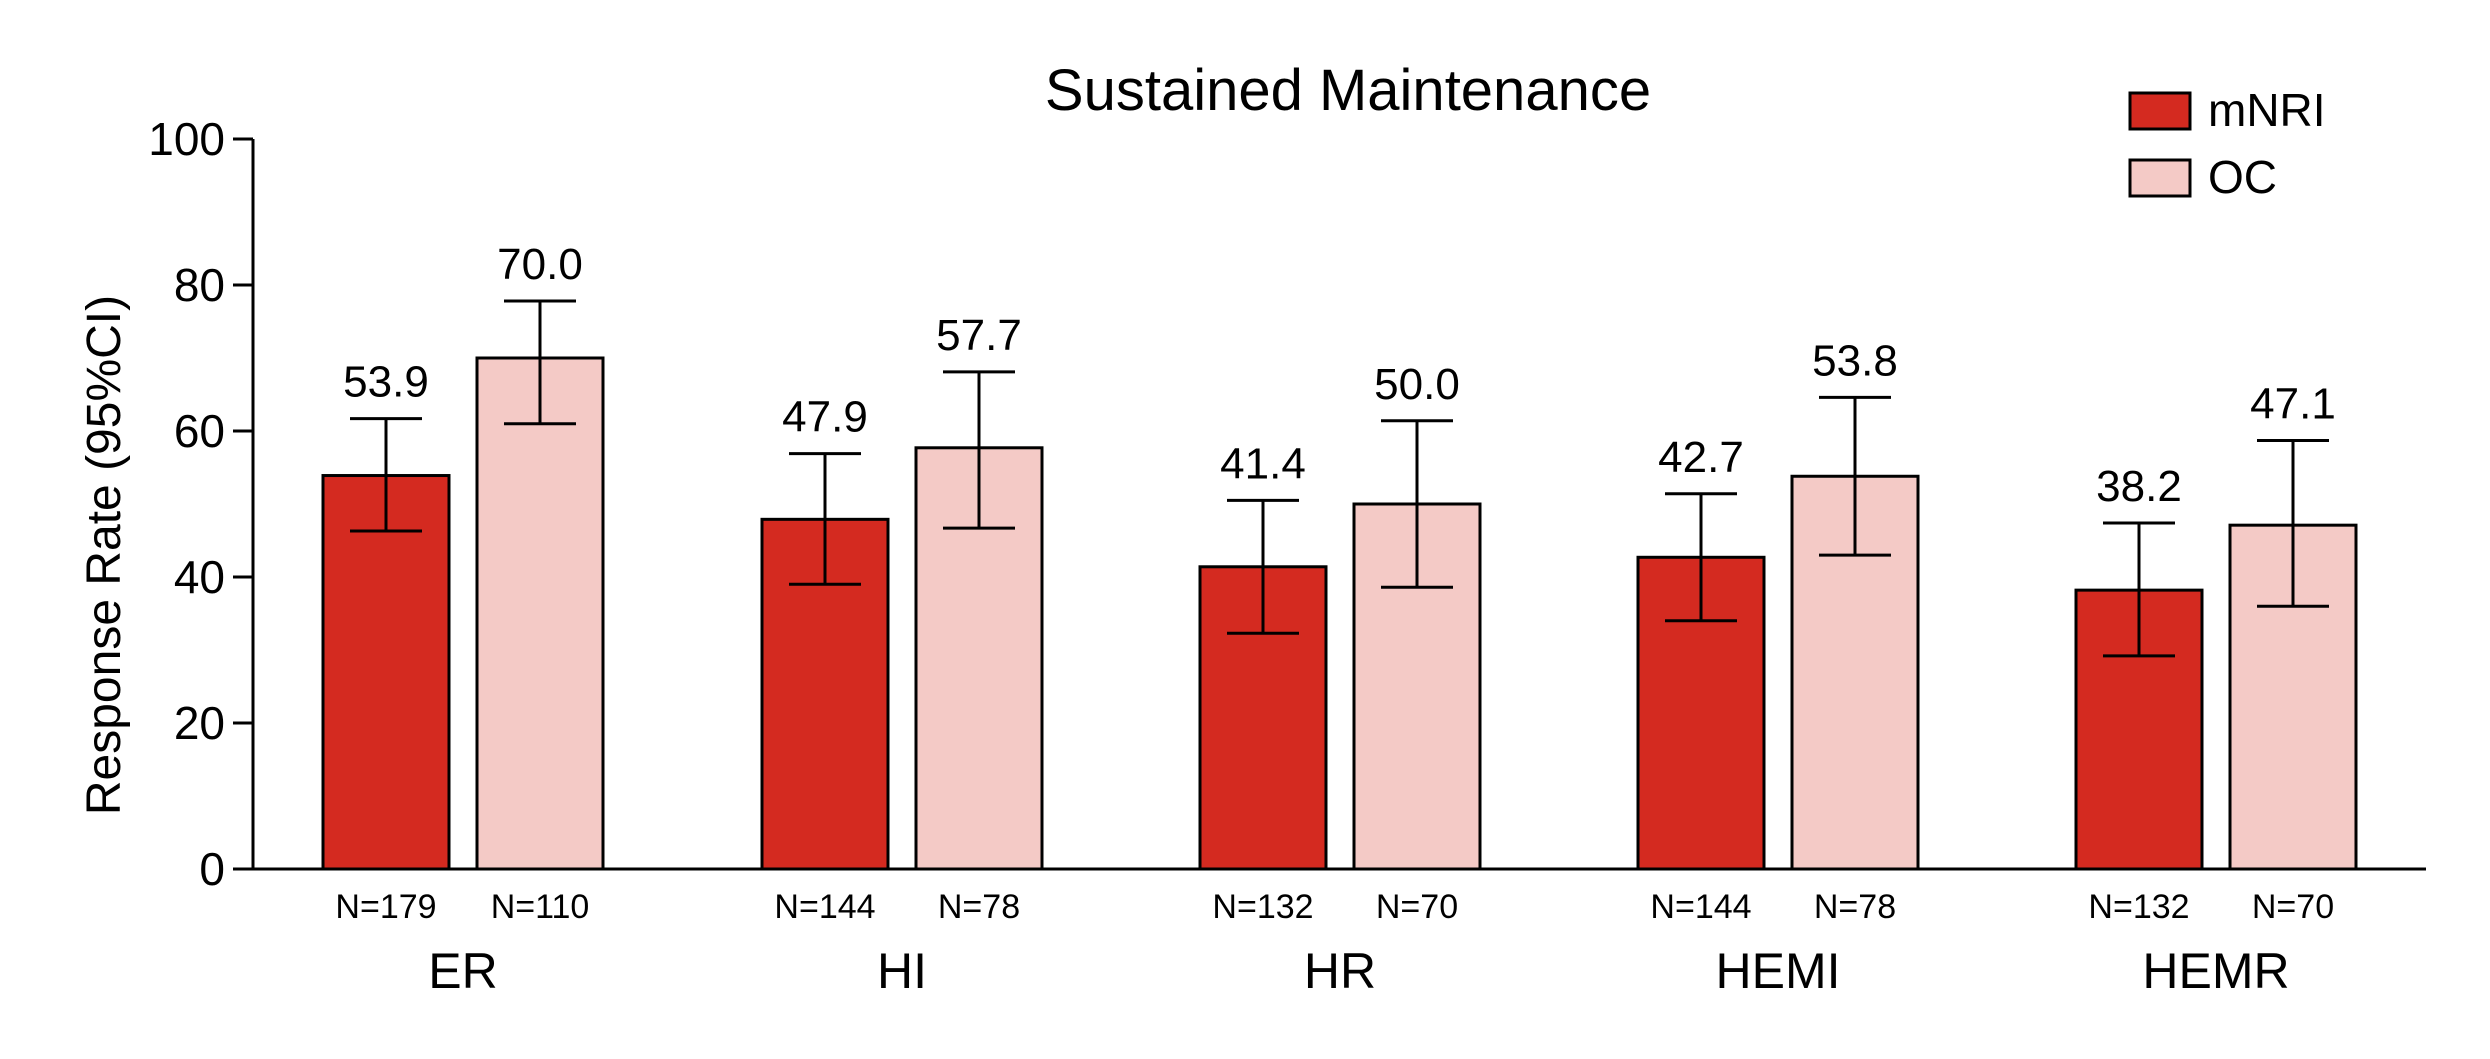 This screenshot has width=2490, height=1059. What do you see at coordinates (186, 139) in the screenshot?
I see `y-tick-label: 100` at bounding box center [186, 139].